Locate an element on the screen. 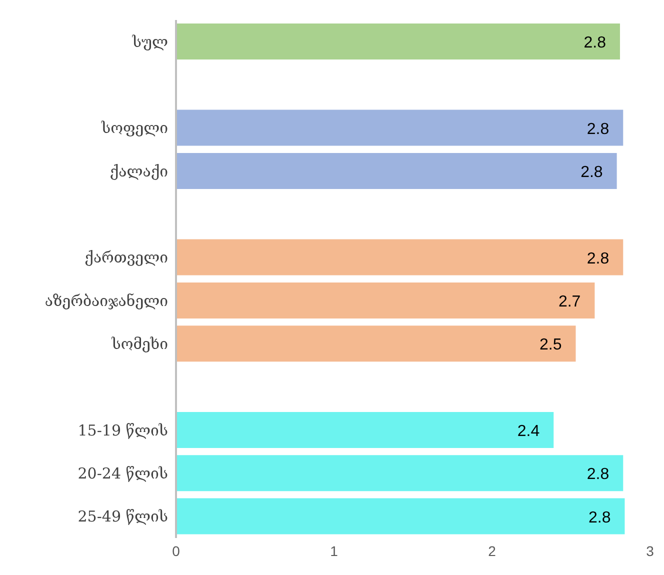  x-tick-label: 1 is located at coordinates (334, 550).